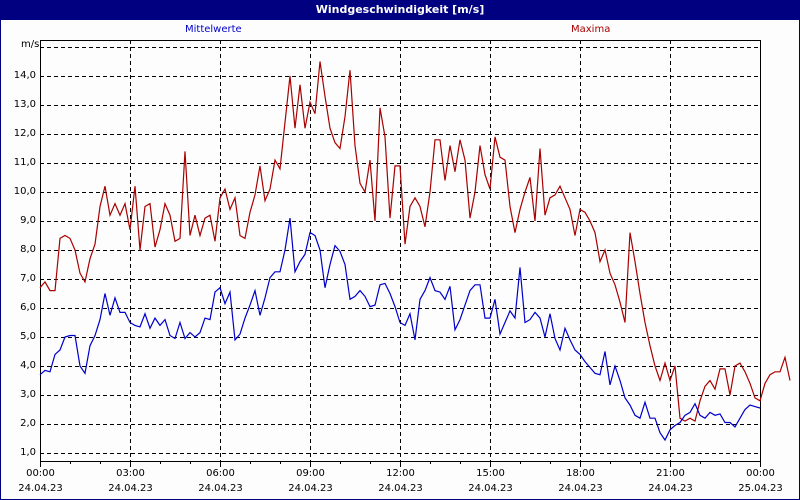 The width and height of the screenshot is (800, 500). Describe the element at coordinates (28, 365) in the screenshot. I see `y-tick-label: 4,0` at that location.